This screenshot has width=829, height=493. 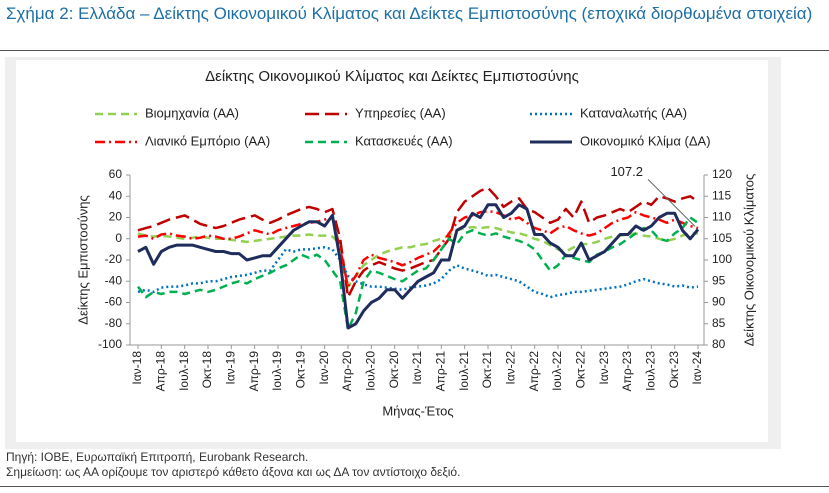 What do you see at coordinates (464, 371) in the screenshot?
I see `x-tick-label: Ιουλ-21` at bounding box center [464, 371].